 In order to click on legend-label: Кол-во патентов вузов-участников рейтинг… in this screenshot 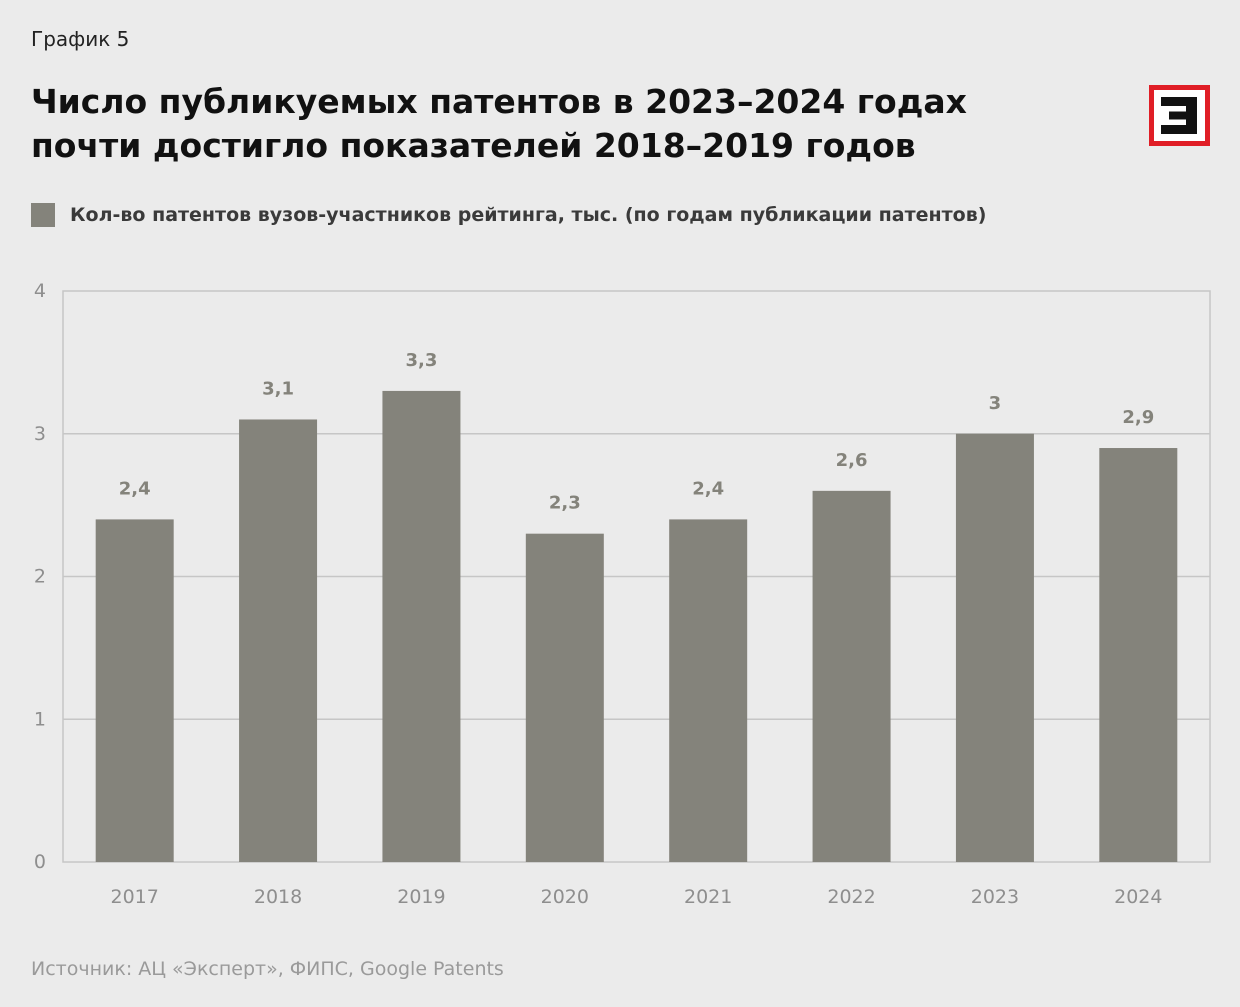, I will do `click(528, 215)`.